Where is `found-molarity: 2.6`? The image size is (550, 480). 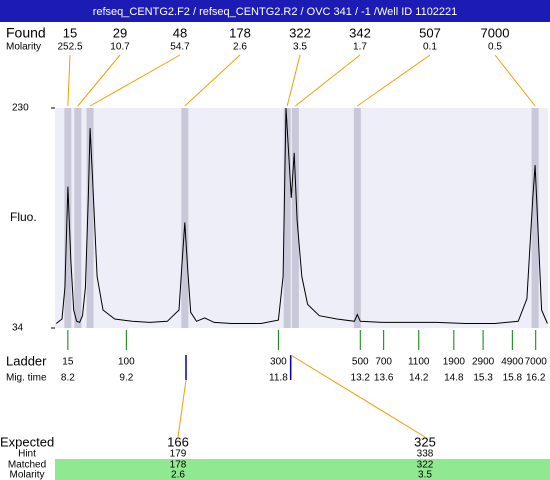
found-molarity: 2.6 is located at coordinates (240, 47).